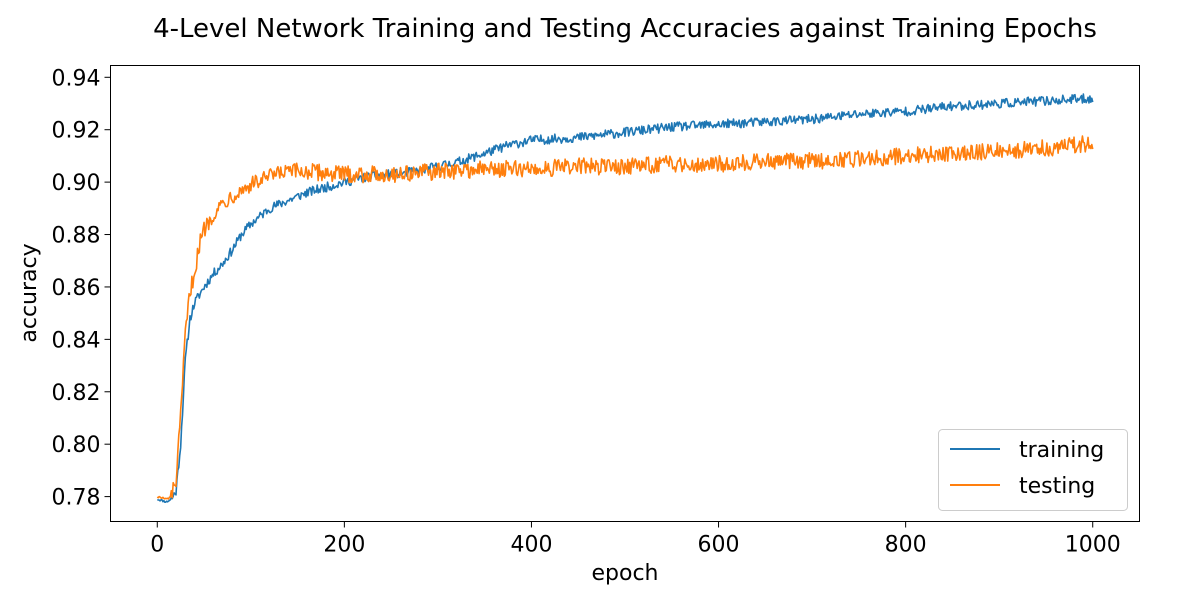  What do you see at coordinates (344, 545) in the screenshot?
I see `x-tick-label: 200` at bounding box center [344, 545].